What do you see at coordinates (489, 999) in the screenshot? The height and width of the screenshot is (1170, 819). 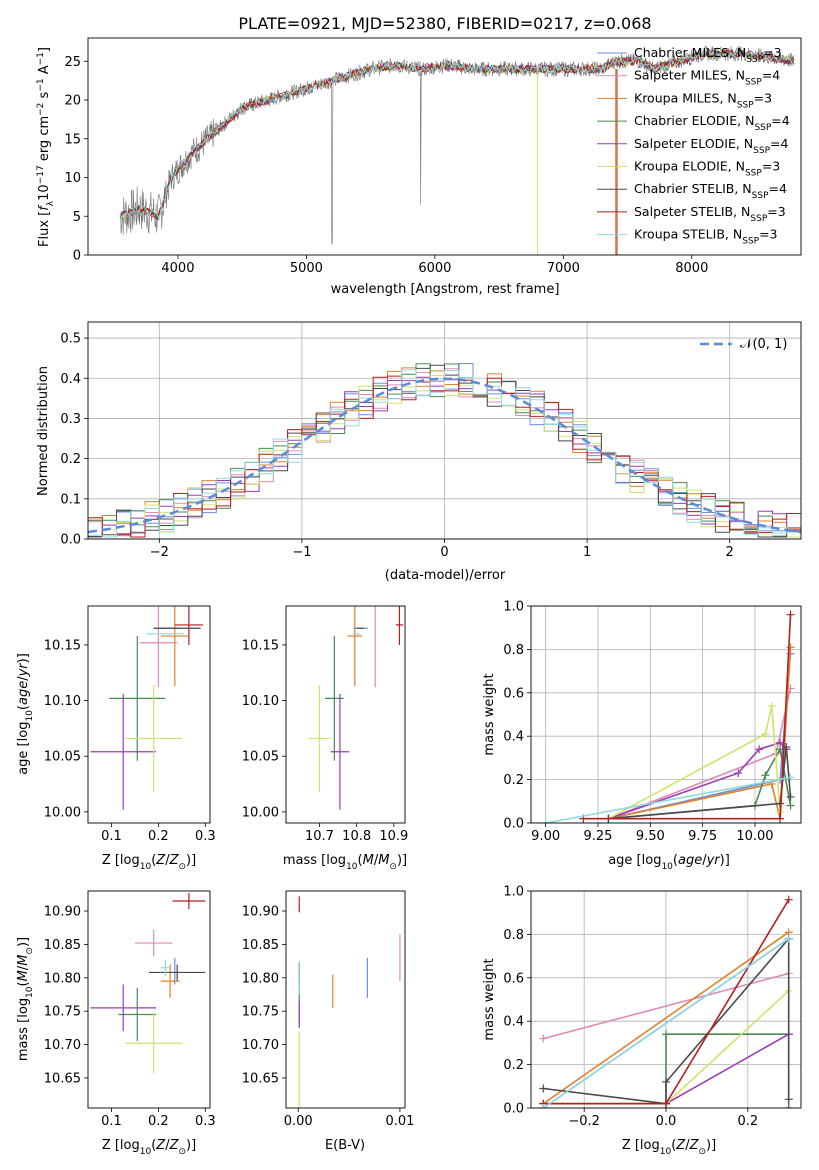 I see `y-axis-label: mass weight` at bounding box center [489, 999].